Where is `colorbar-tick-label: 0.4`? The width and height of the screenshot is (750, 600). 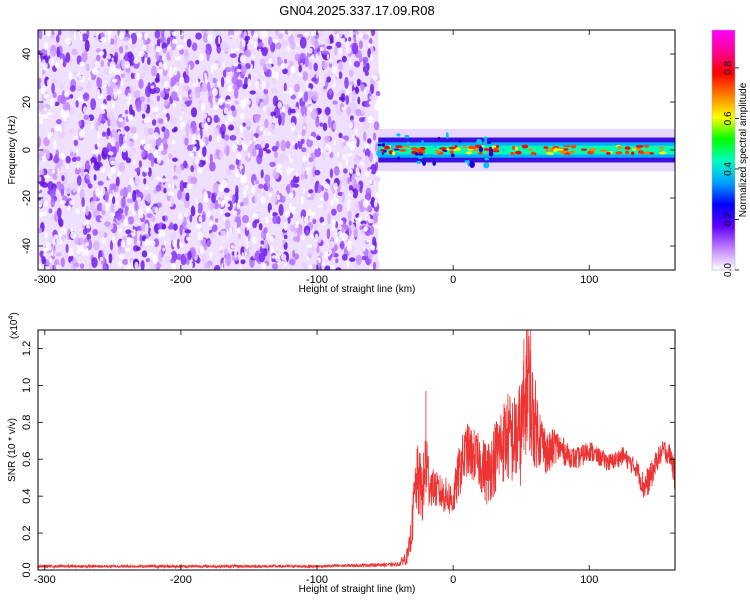 colorbar-tick-label: 0.4 is located at coordinates (728, 169).